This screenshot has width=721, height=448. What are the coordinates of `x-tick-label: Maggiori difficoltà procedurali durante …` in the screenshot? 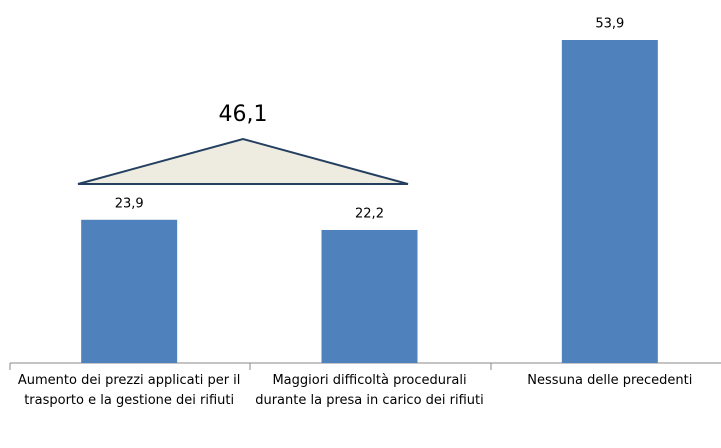 It's located at (369, 390).